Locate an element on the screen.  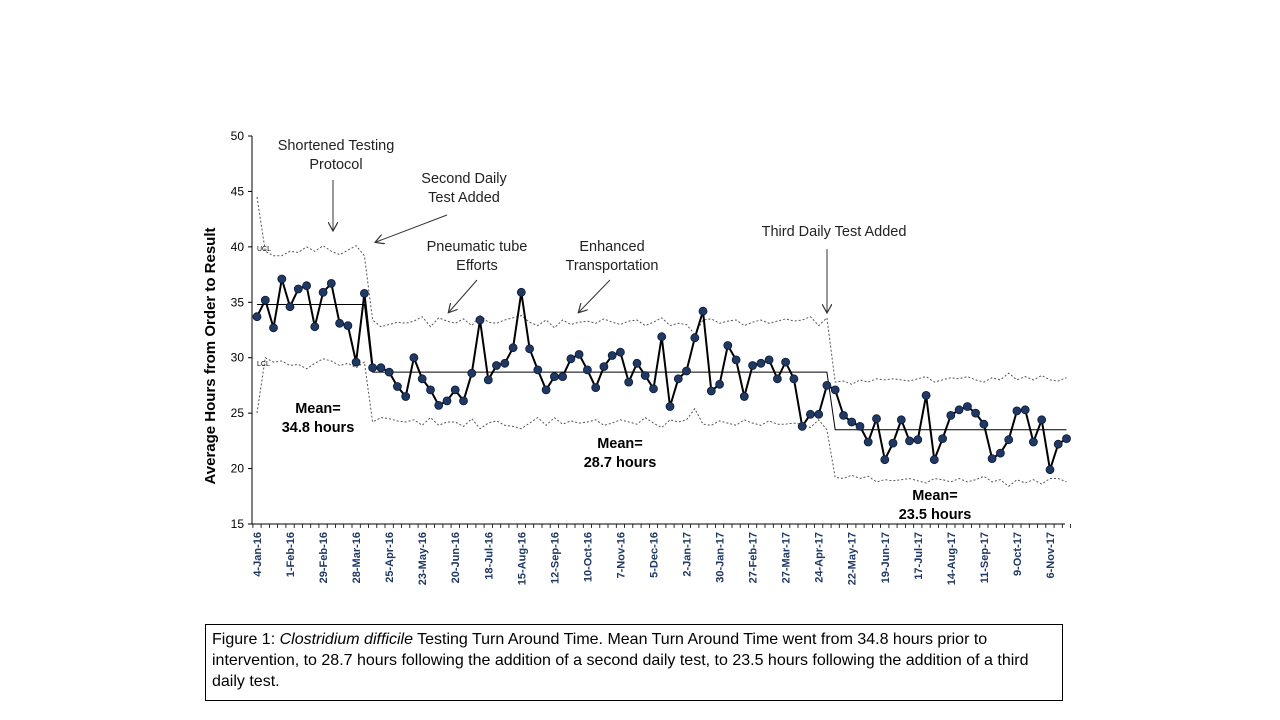
lcl-label: LCL is located at coordinates (263, 364).